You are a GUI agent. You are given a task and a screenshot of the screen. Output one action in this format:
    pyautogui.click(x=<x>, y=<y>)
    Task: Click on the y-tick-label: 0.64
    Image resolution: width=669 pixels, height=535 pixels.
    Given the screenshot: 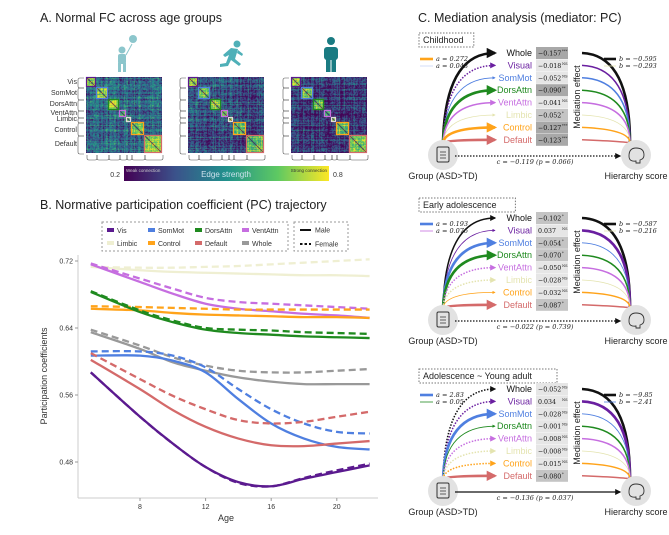 What is the action you would take?
    pyautogui.click(x=66, y=329)
    